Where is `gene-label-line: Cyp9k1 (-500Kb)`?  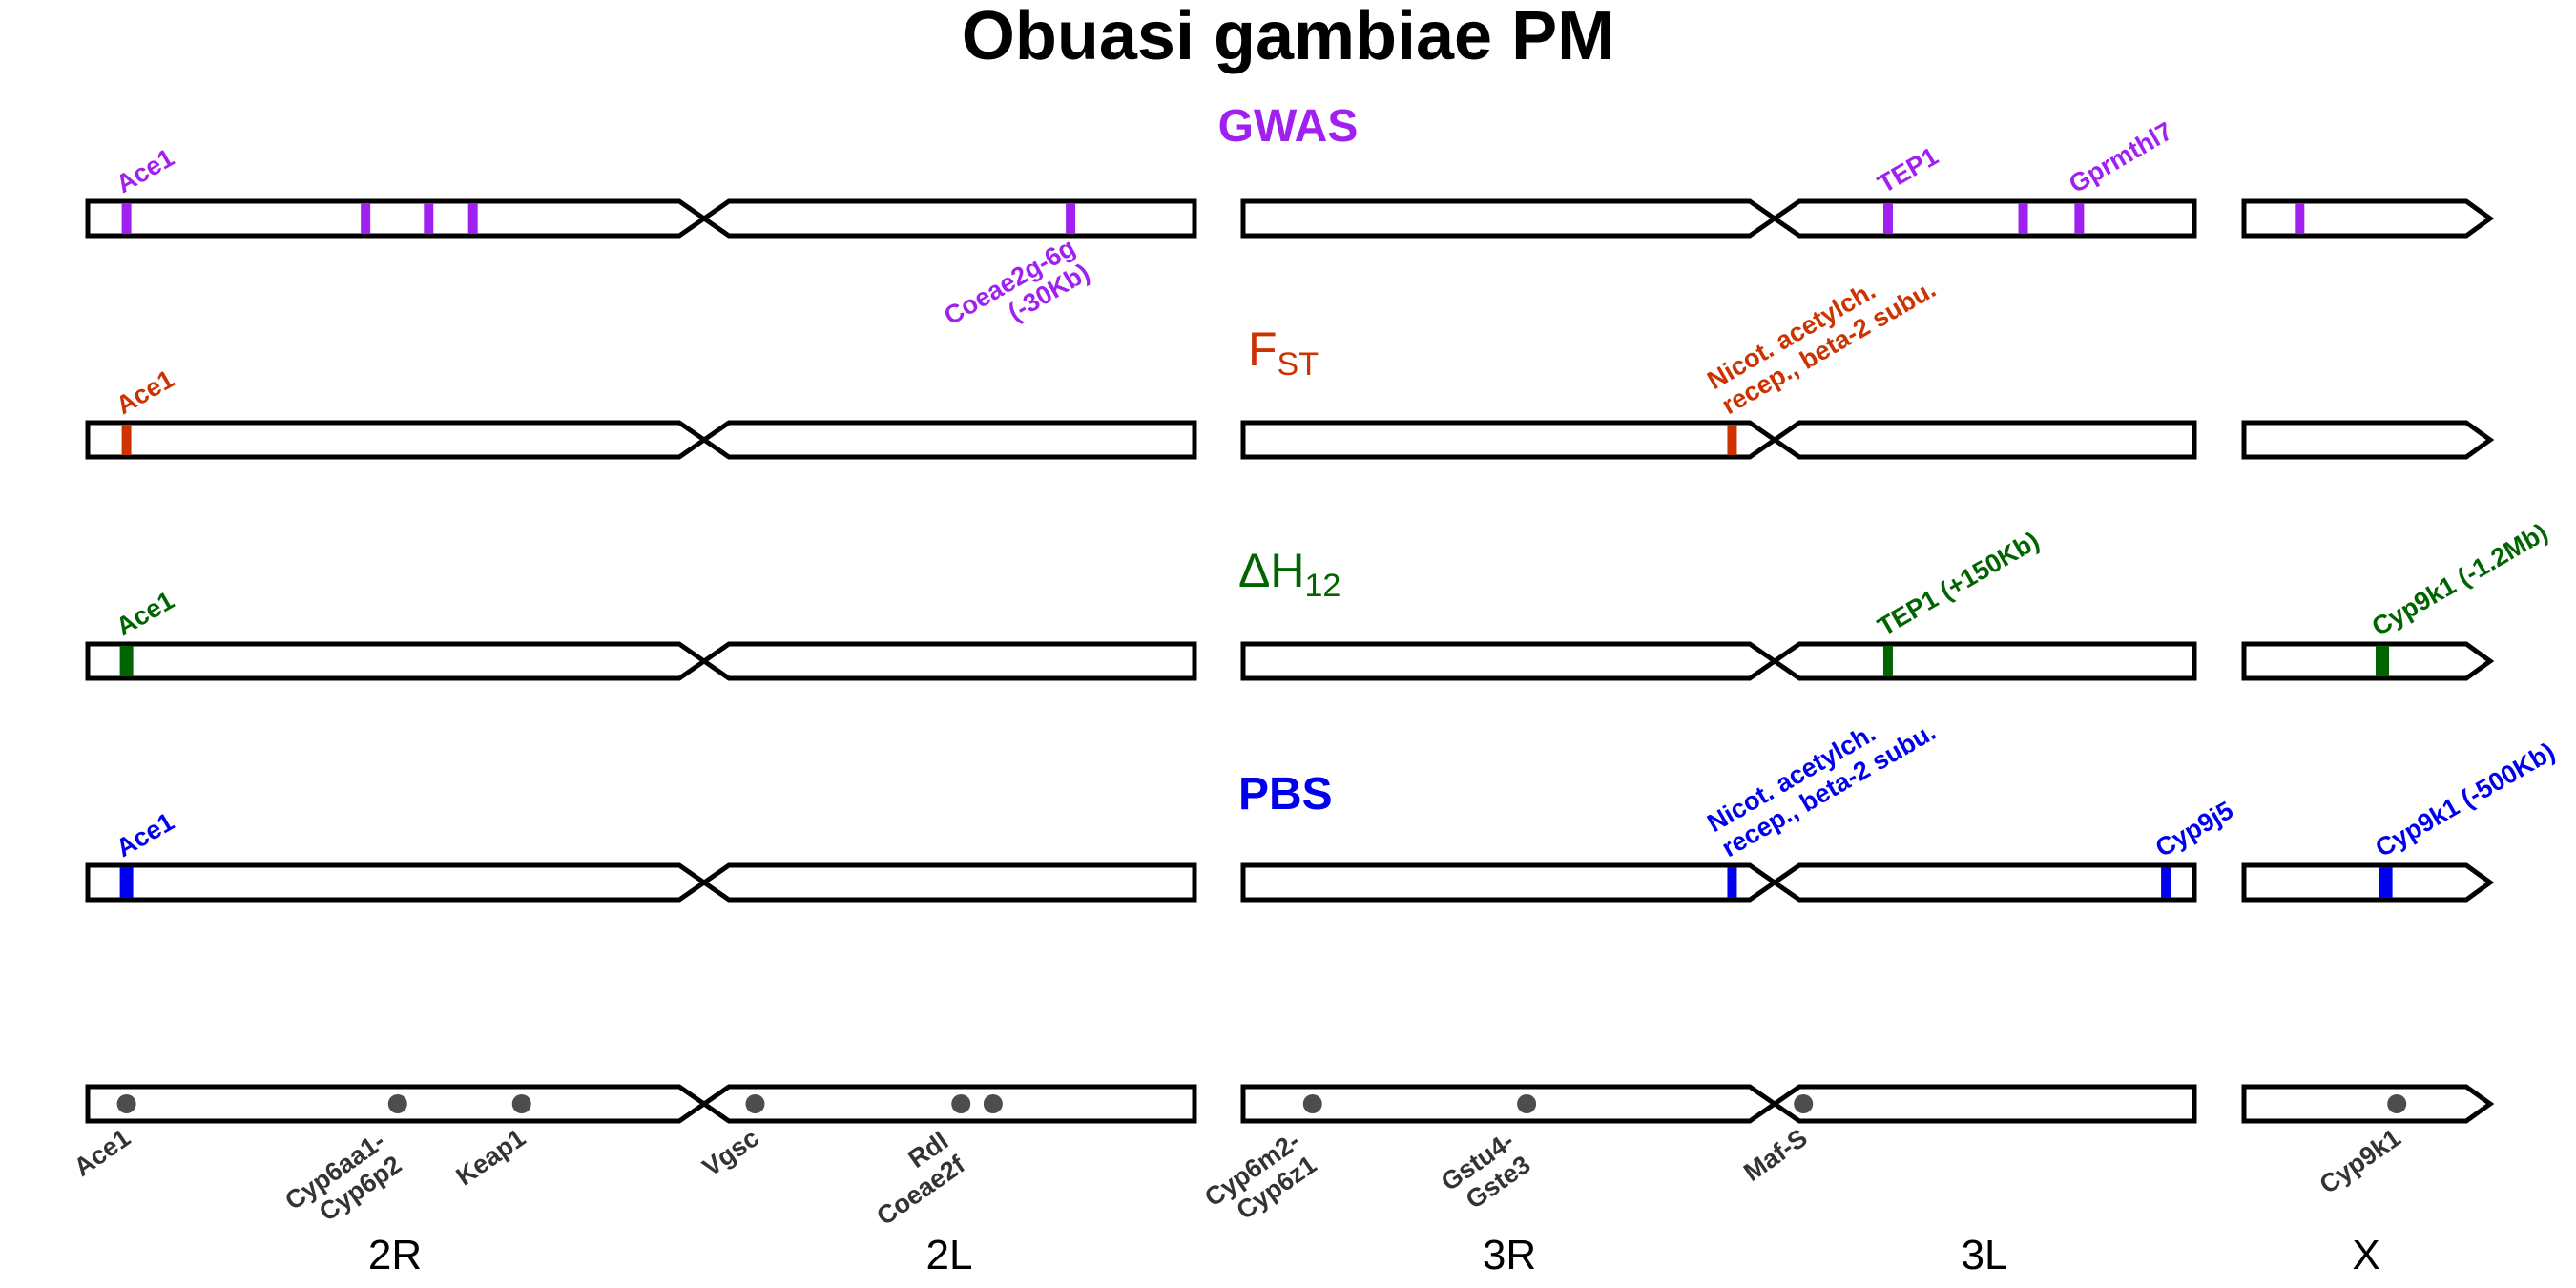 gene-label-line: Cyp9k1 (-500Kb) is located at coordinates (2465, 799).